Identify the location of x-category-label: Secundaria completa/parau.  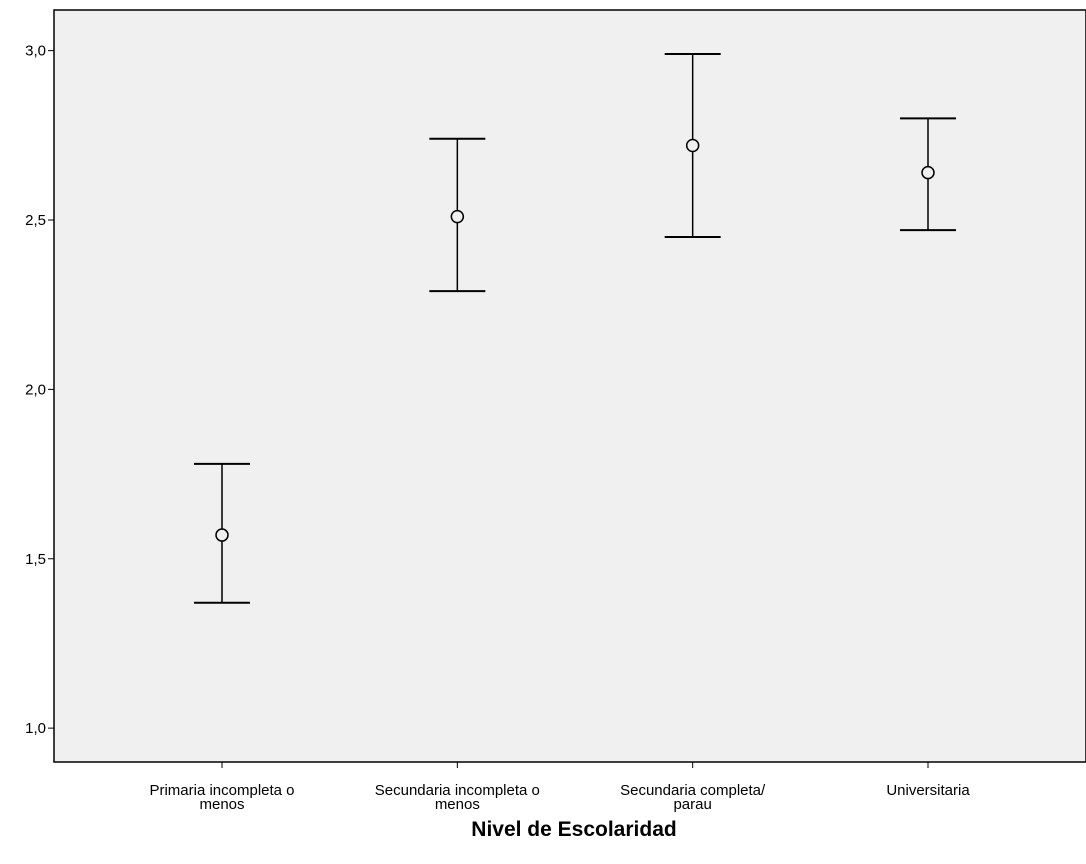
(693, 797).